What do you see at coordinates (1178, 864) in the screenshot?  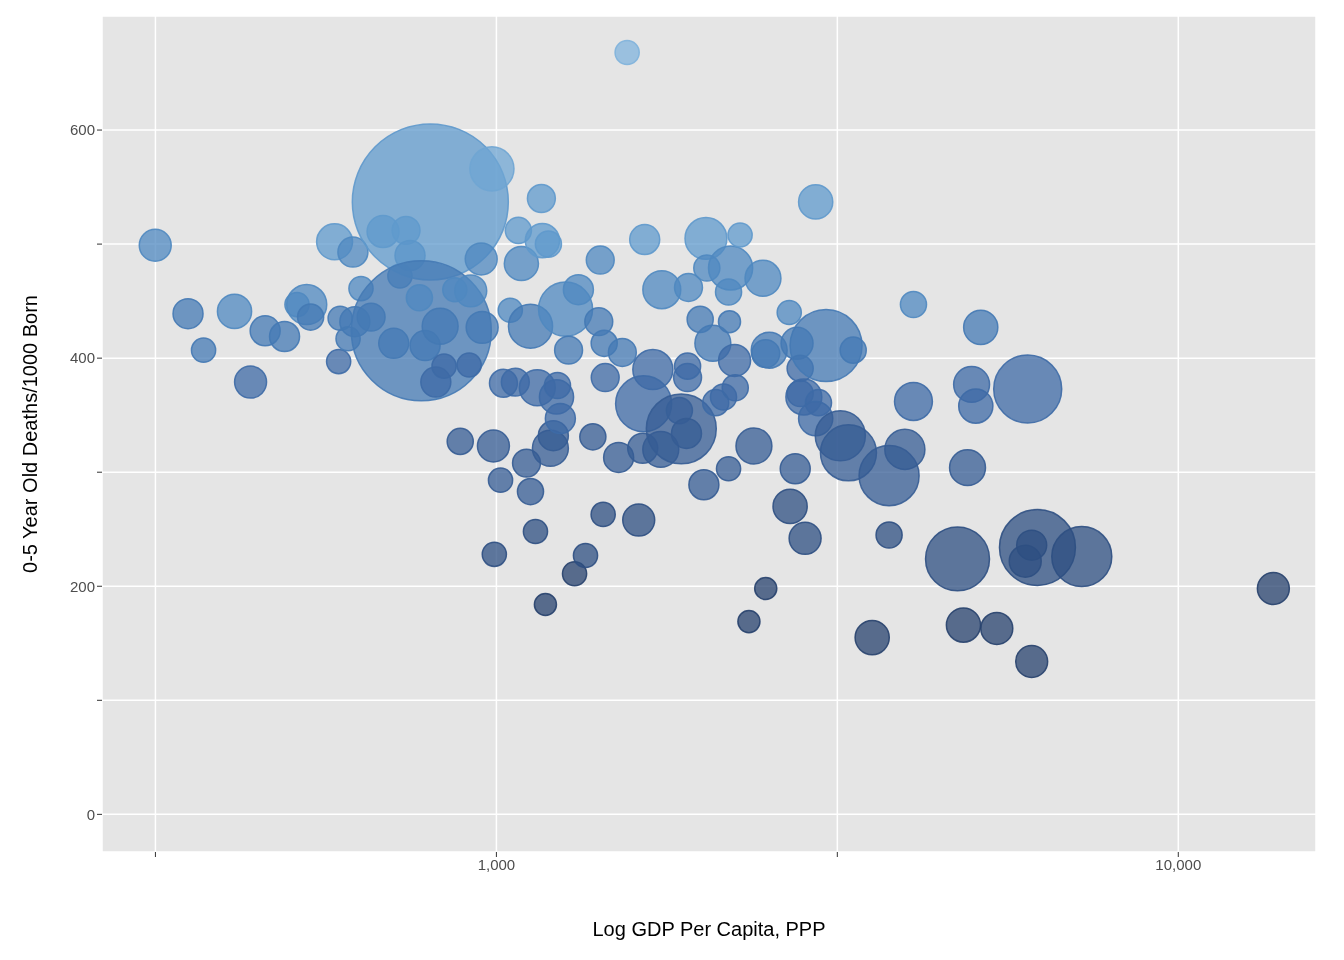 I see `x-tick-label: 10,000` at bounding box center [1178, 864].